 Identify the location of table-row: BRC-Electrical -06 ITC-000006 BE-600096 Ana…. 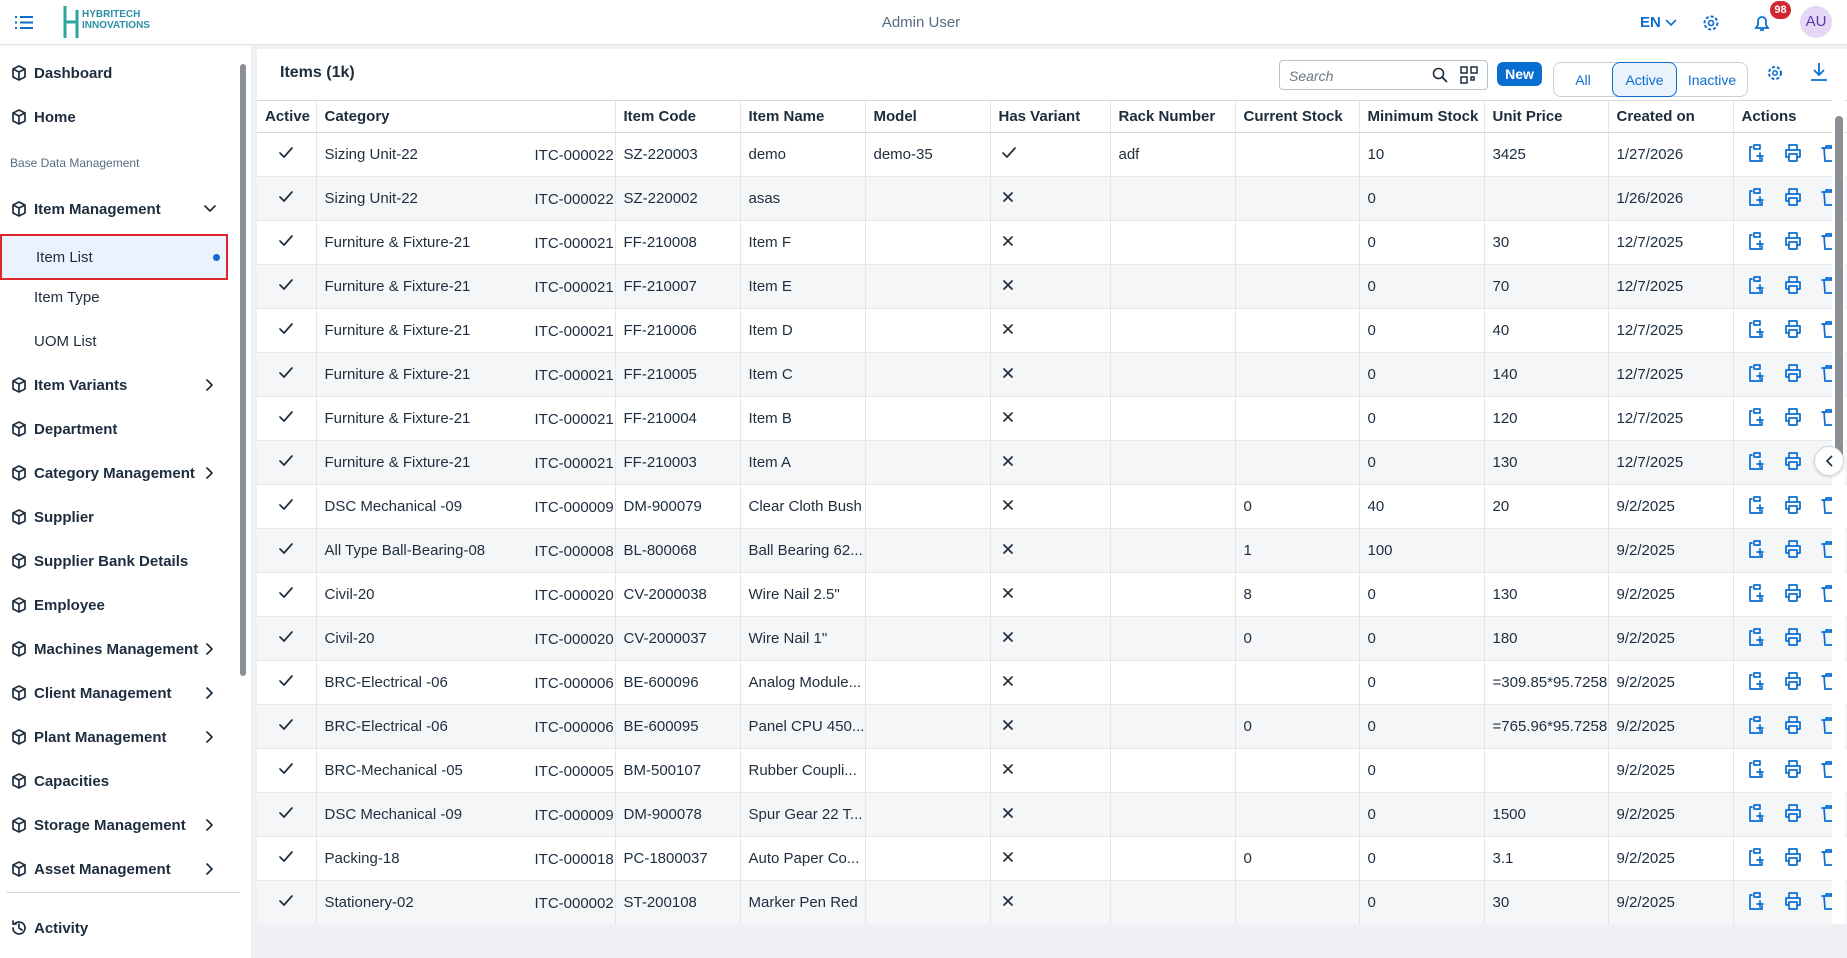
(1052, 682).